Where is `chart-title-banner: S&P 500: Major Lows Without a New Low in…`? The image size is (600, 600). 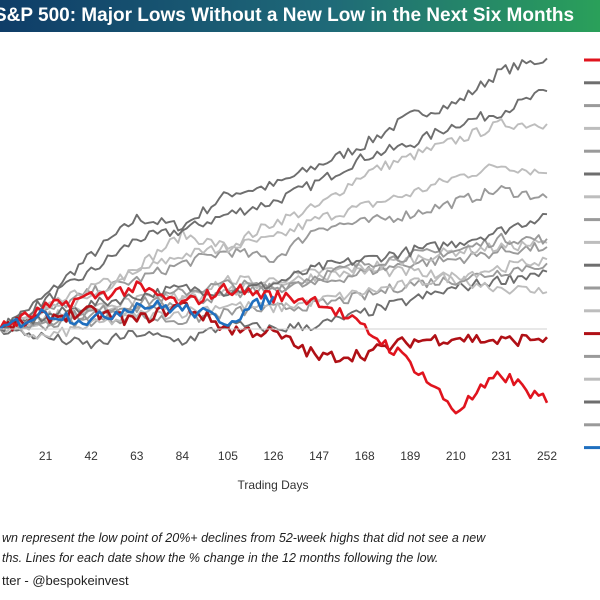
chart-title-banner: S&P 500: Major Lows Without a New Low in… is located at coordinates (300, 16).